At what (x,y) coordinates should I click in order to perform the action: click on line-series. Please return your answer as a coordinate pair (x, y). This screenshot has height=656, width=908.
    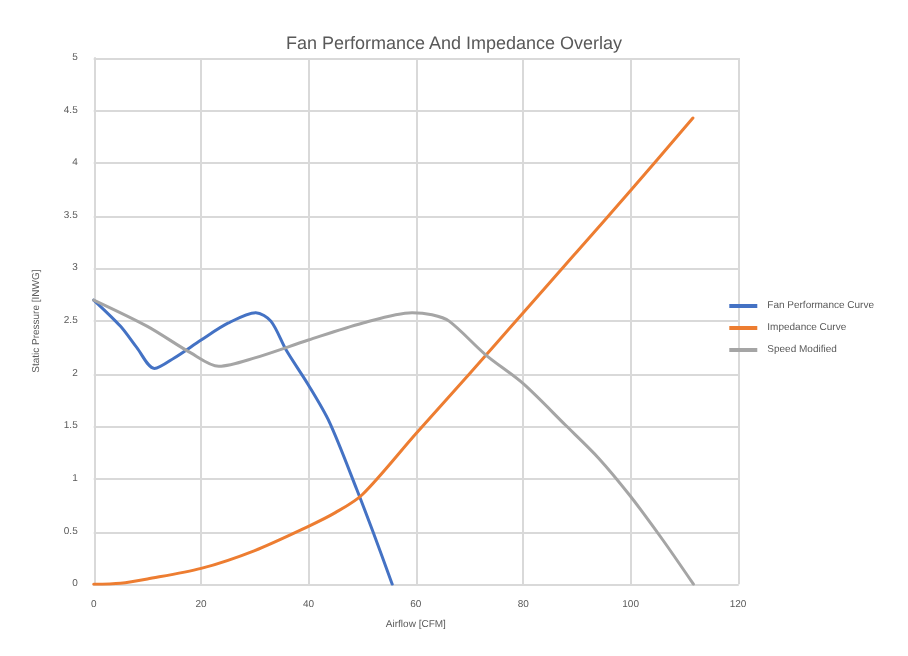
    Looking at the image, I should click on (243, 442).